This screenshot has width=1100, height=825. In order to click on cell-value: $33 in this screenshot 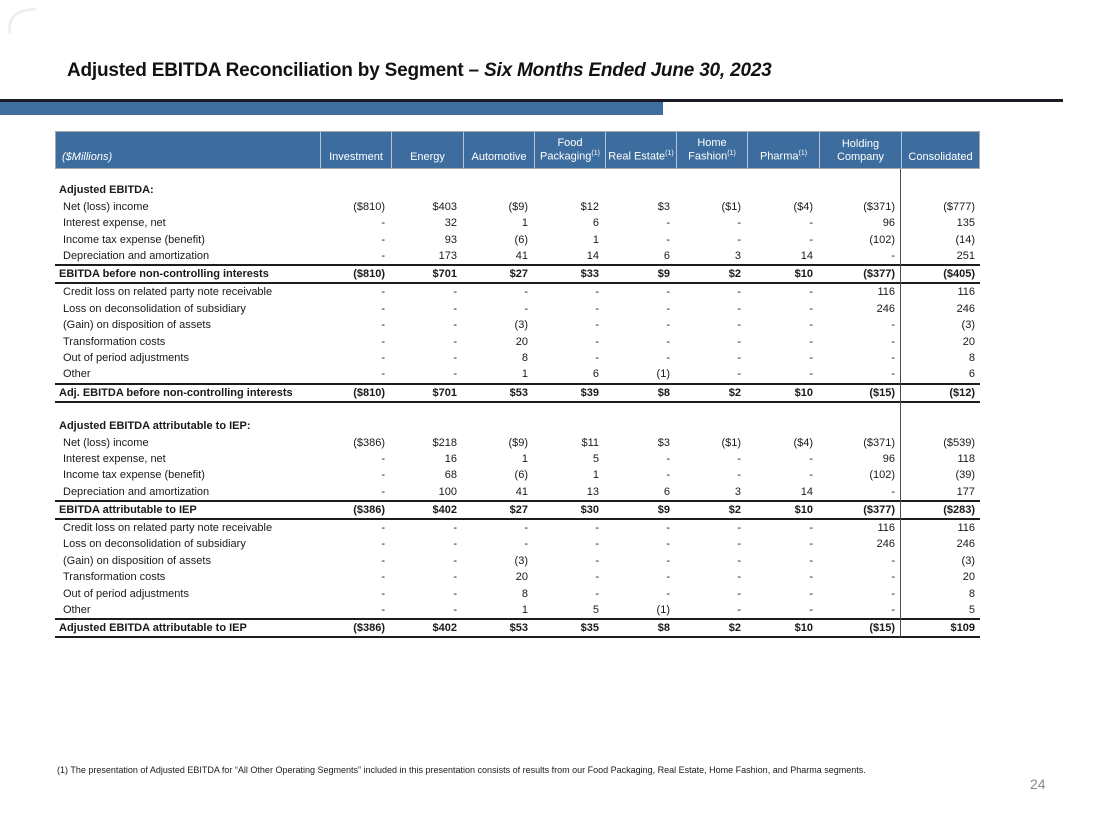, I will do `click(589, 274)`.